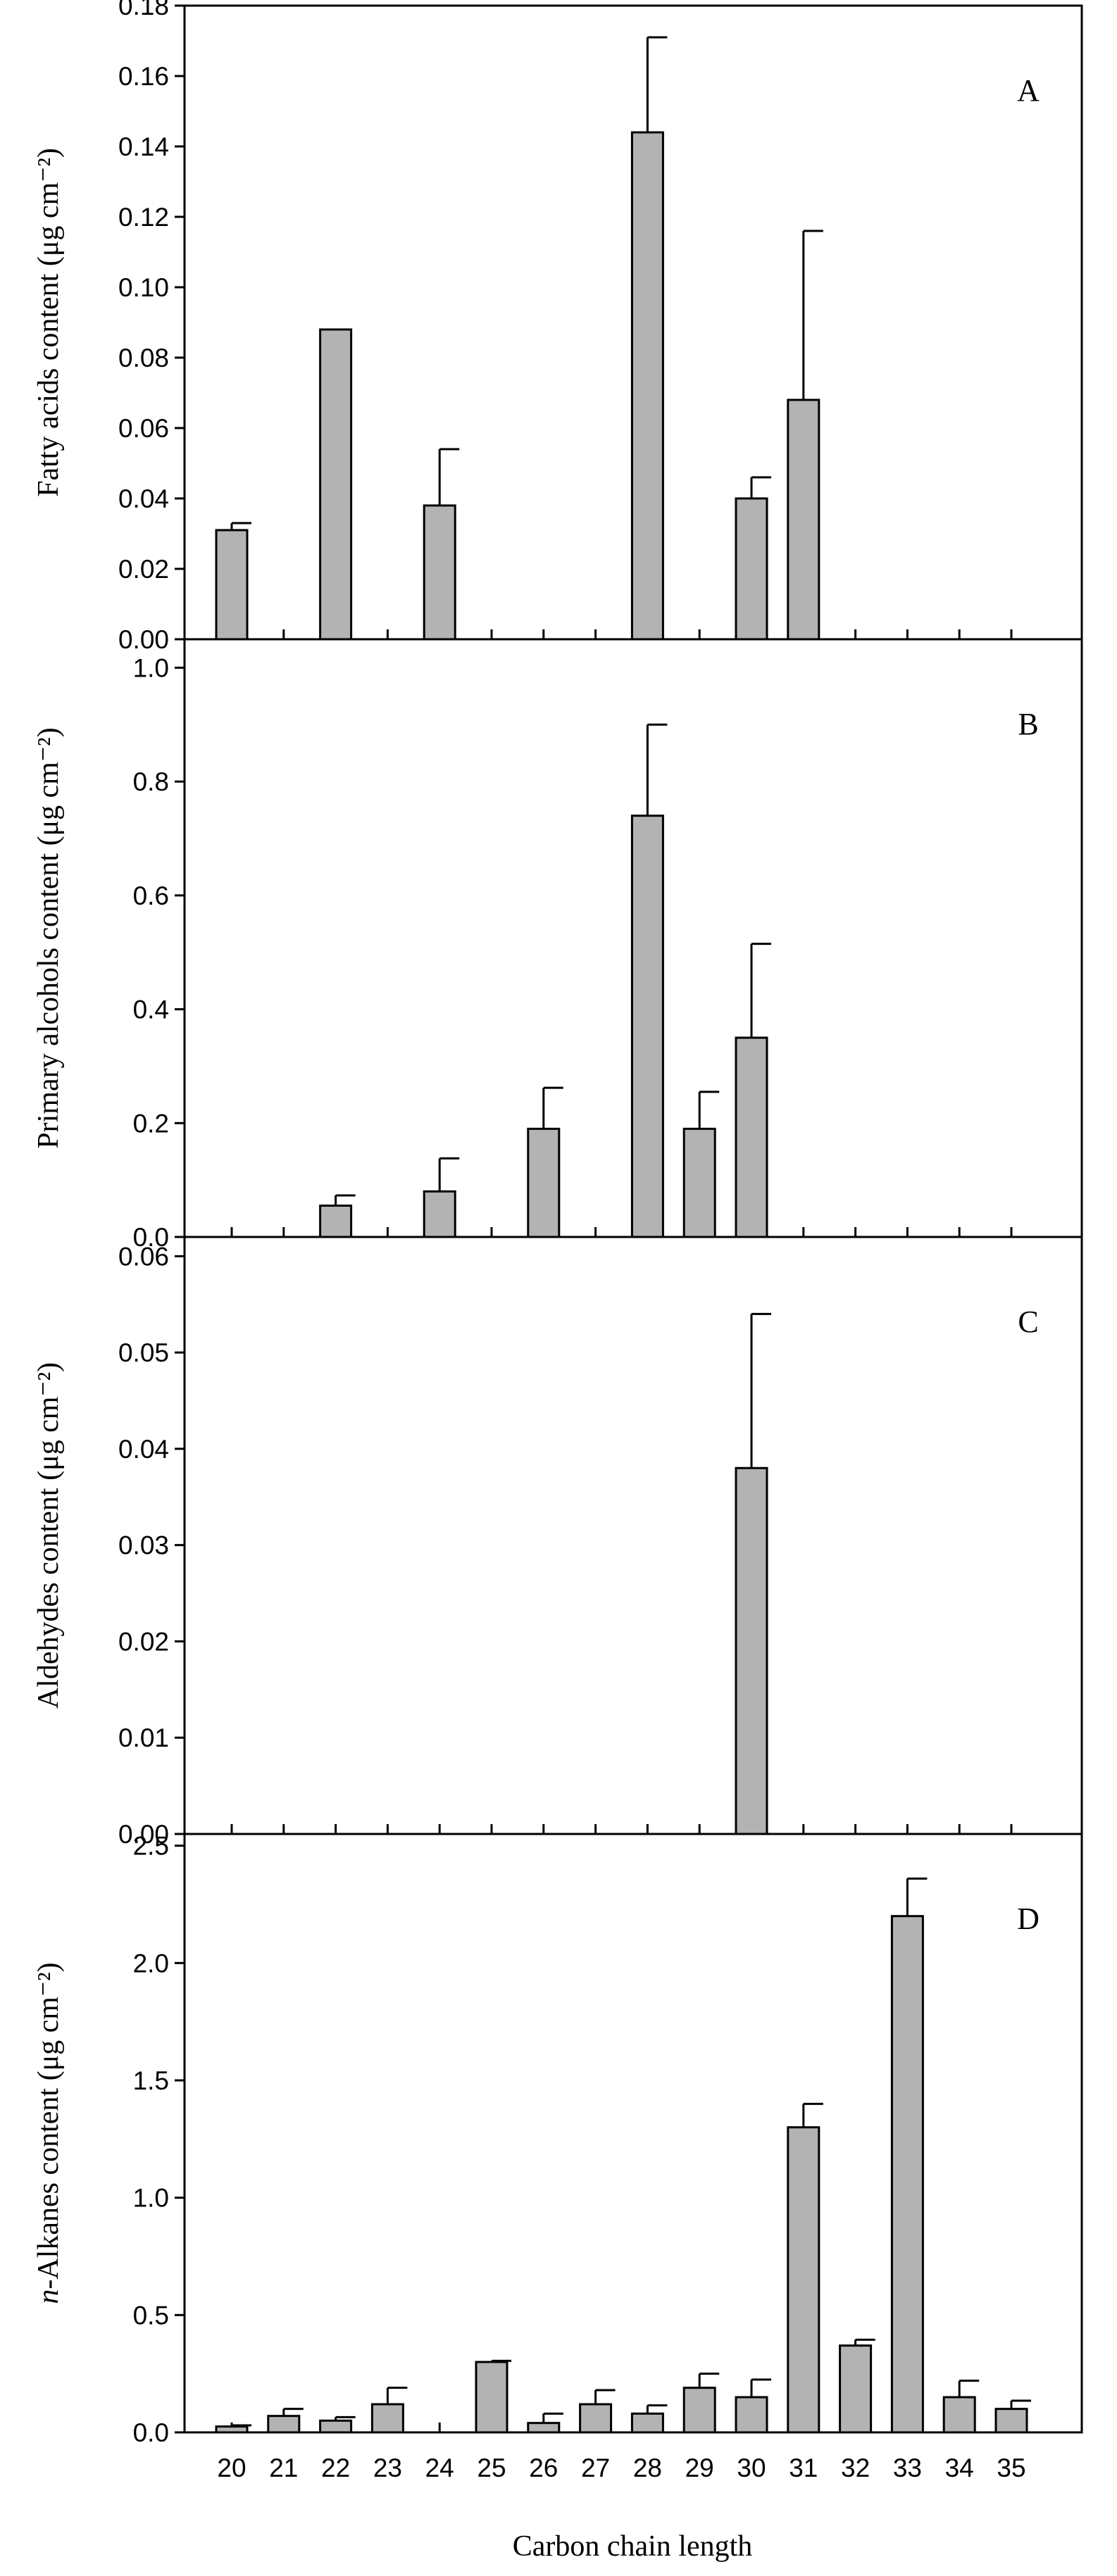 This screenshot has width=1117, height=2576. I want to click on panel-b-y-tick-label: 0.4, so click(151, 1010).